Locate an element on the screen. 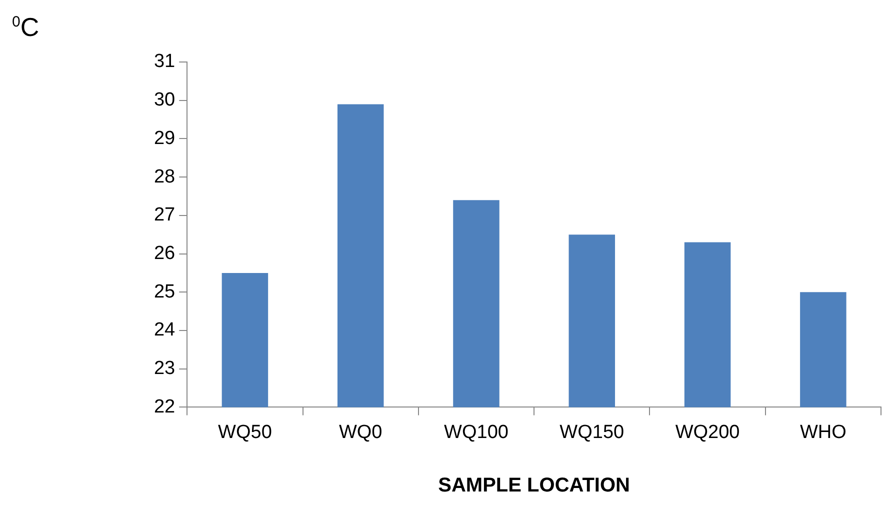  y-tick-label: 25 is located at coordinates (165, 291).